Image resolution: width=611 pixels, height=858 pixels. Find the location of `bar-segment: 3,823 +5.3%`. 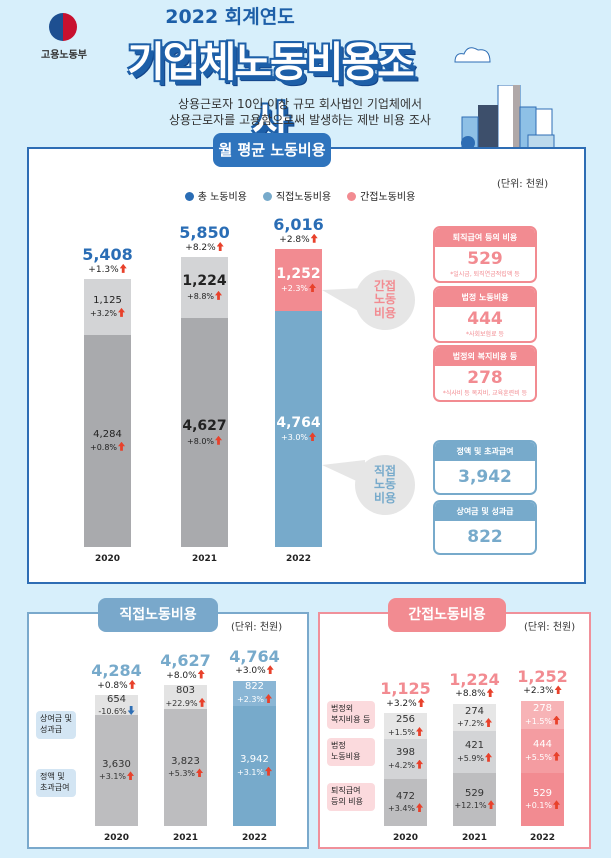

bar-segment: 3,823 +5.3% is located at coordinates (185, 767).